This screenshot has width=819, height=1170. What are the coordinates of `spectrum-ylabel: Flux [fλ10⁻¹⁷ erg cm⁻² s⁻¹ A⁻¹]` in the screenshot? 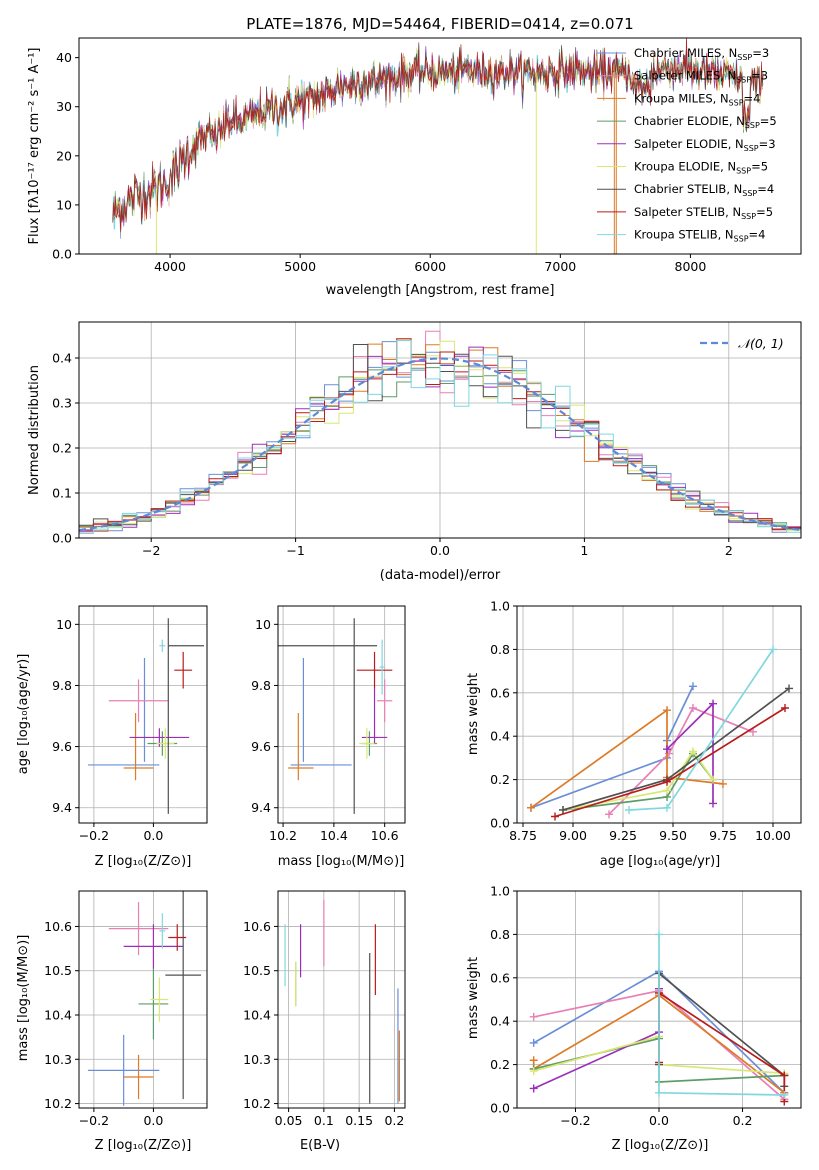 It's located at (34, 146).